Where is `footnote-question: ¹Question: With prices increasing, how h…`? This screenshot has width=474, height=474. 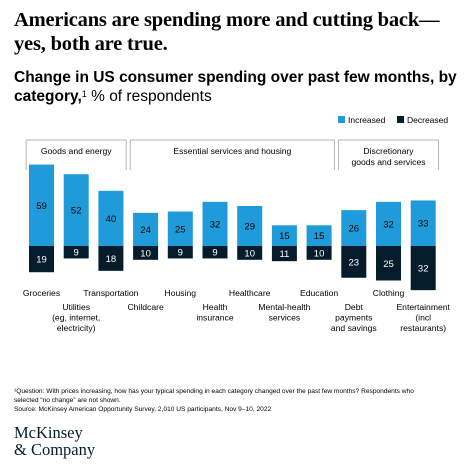 footnote-question: ¹Question: With prices increasing, how h… is located at coordinates (214, 391).